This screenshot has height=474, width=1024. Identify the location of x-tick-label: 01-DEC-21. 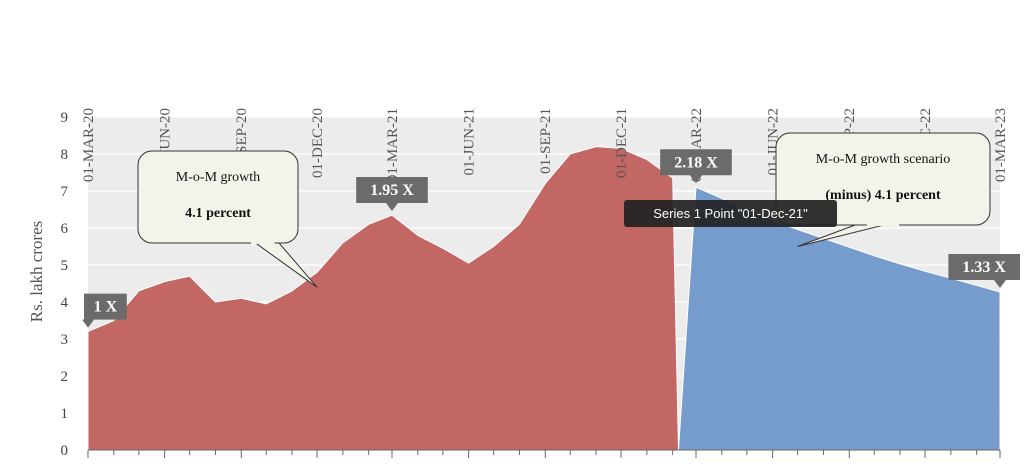
(622, 143).